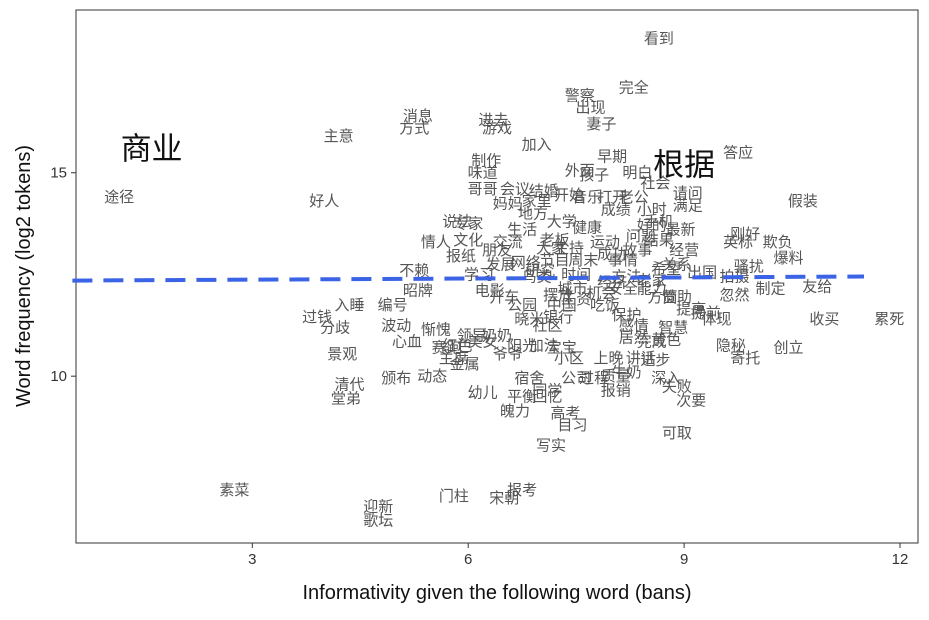 This screenshot has width=929, height=620. What do you see at coordinates (472, 335) in the screenshot?
I see `word-point: 领导` at bounding box center [472, 335].